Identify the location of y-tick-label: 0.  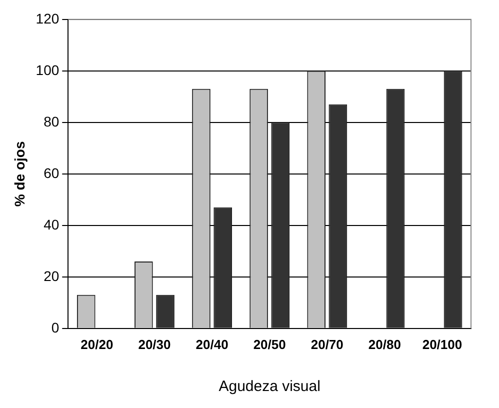
(55, 327).